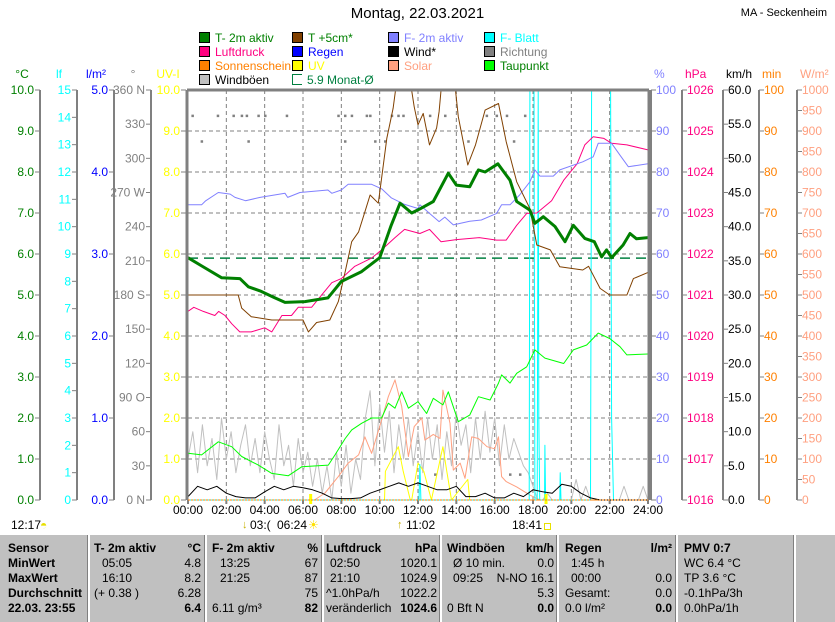  Describe the element at coordinates (812, 131) in the screenshot. I see `axis-tick-label-solar: 900` at that location.